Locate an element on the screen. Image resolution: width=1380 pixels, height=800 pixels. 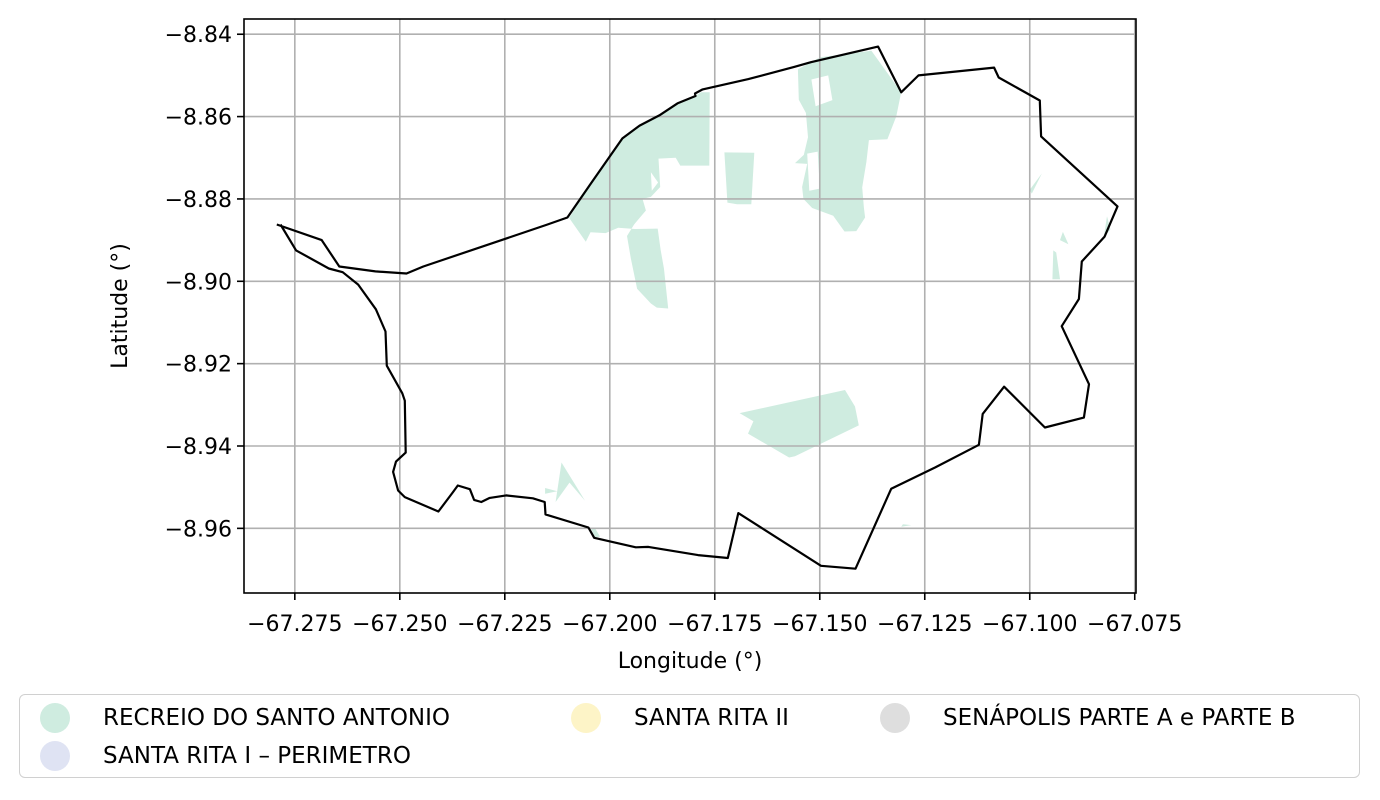
x-tick-label: −67.225 is located at coordinates (504, 624).